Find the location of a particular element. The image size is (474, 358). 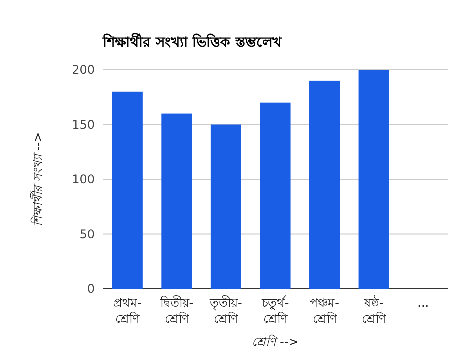

y-tick-label: 150 is located at coordinates (83, 125).